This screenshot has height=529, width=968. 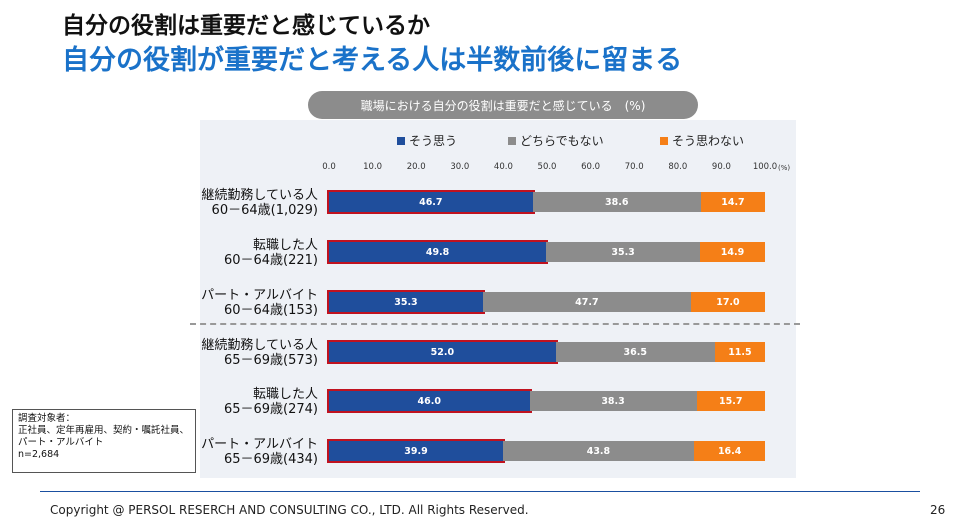 I want to click on row-label: パート・アルバイト 65－69歳(434), so click(x=233, y=452).